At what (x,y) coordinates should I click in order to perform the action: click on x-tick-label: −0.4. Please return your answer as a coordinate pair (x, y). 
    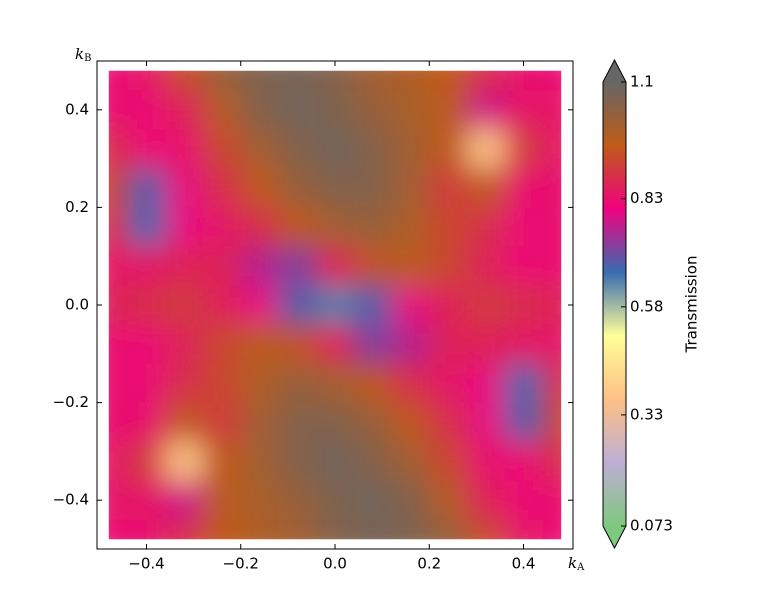
    Looking at the image, I should click on (146, 564).